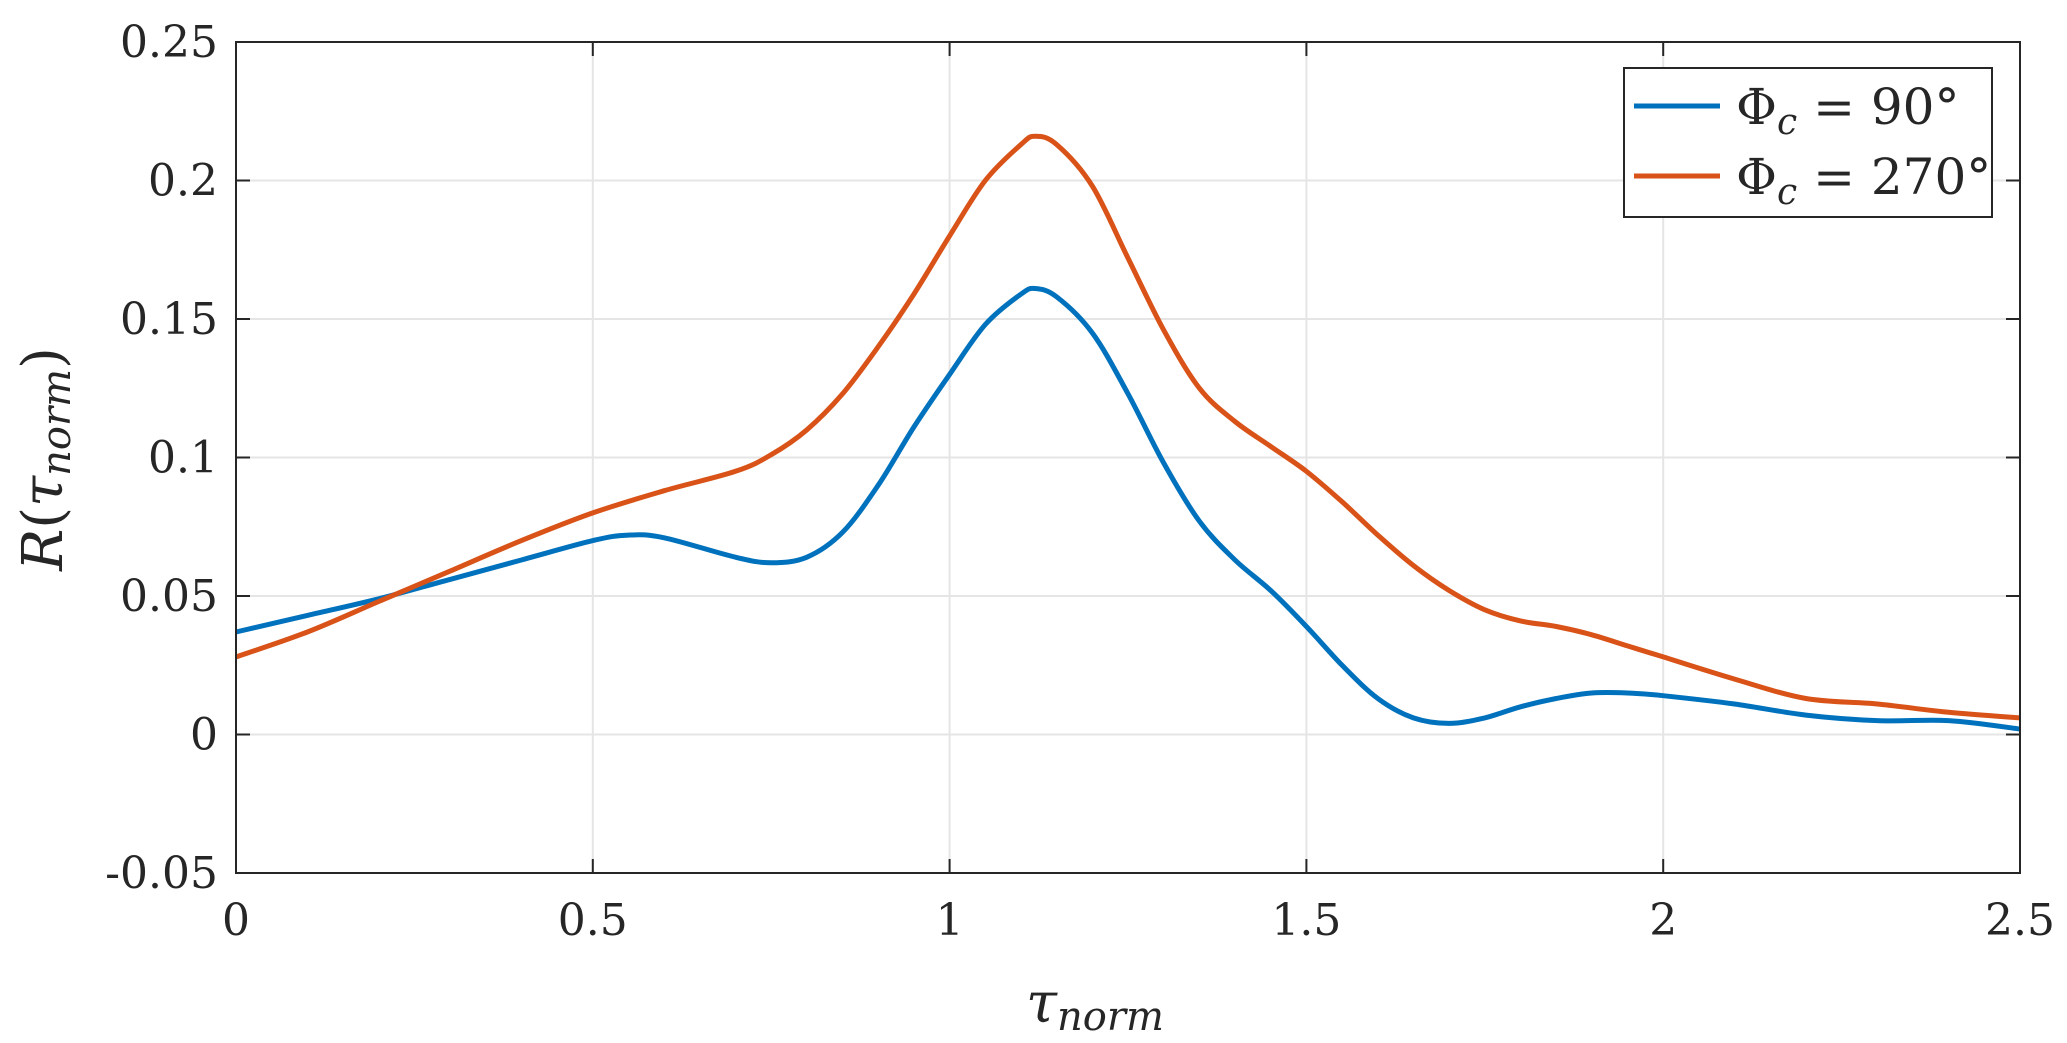 The width and height of the screenshot is (2067, 1043). Describe the element at coordinates (593, 920) in the screenshot. I see `x-tick-label: 0.5` at that location.